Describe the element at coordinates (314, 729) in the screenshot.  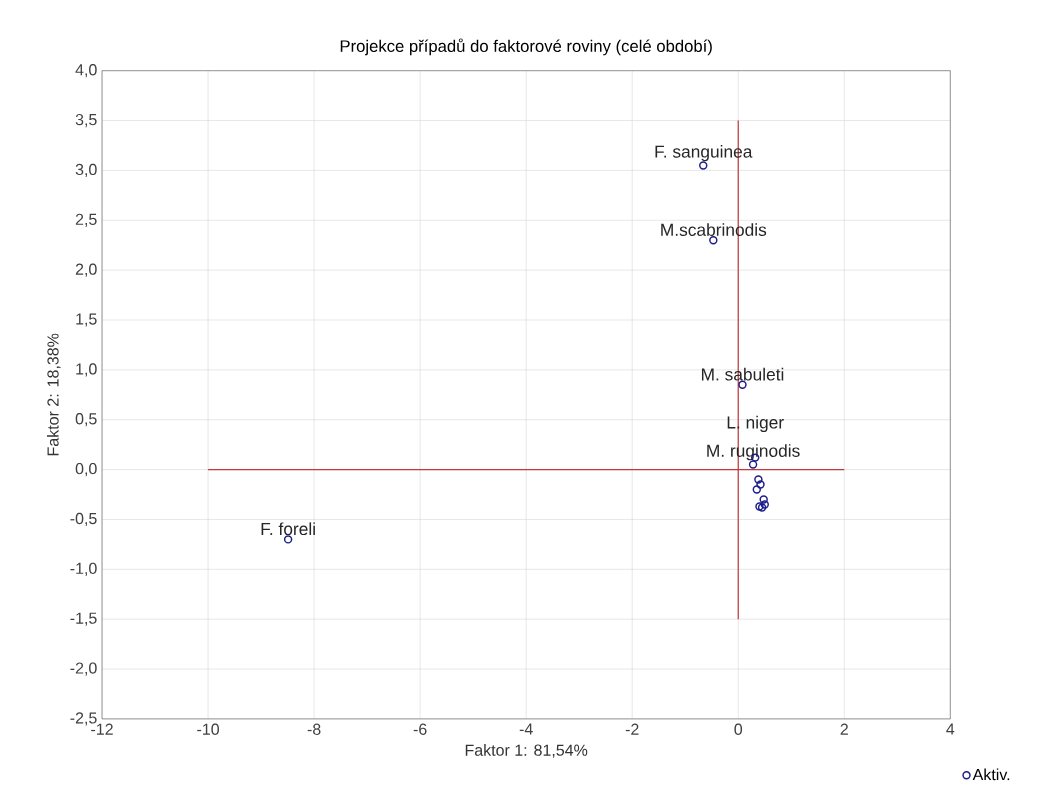
I see `x-tick-label: -8` at that location.